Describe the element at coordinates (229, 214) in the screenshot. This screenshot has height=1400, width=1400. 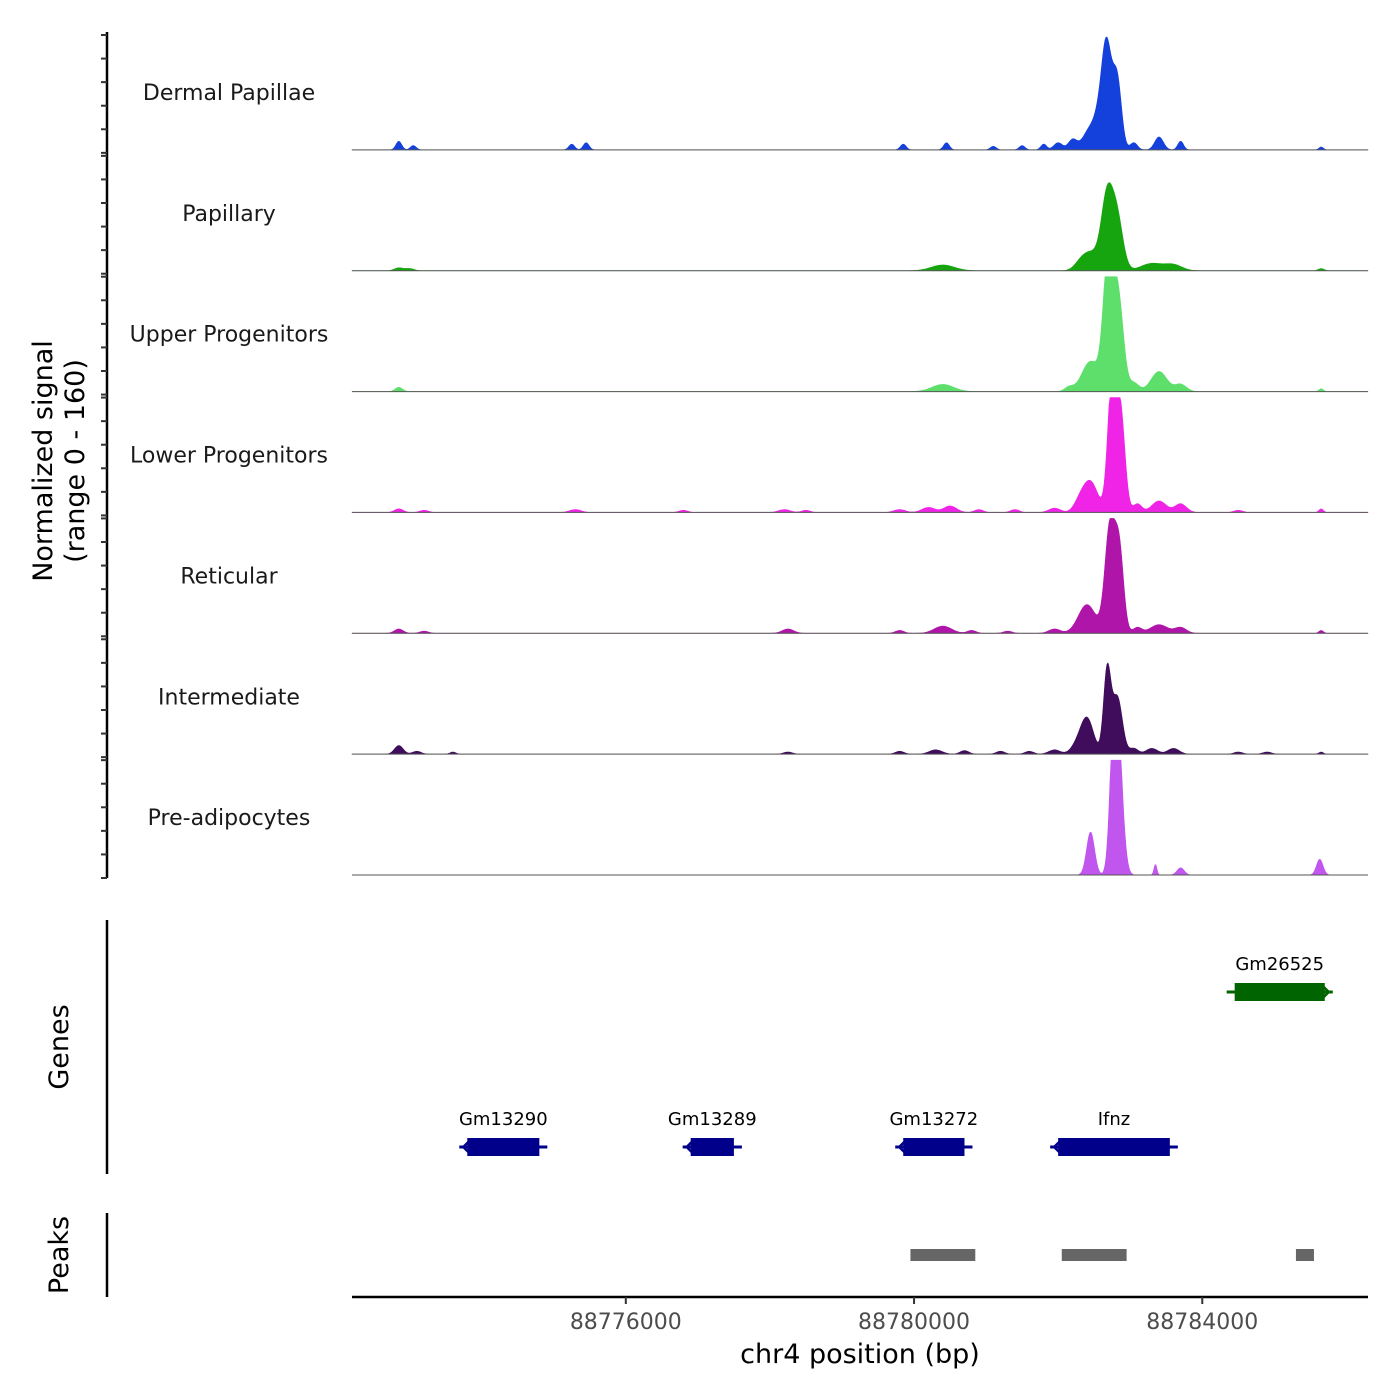
I see `track-label: Papillary` at that location.